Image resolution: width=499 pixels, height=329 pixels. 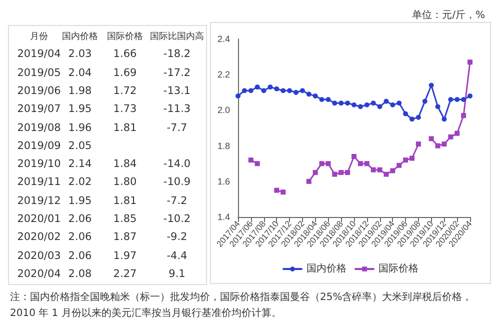 What do you see at coordinates (125, 54) in the screenshot?
I see `text: 1.66` at bounding box center [125, 54].